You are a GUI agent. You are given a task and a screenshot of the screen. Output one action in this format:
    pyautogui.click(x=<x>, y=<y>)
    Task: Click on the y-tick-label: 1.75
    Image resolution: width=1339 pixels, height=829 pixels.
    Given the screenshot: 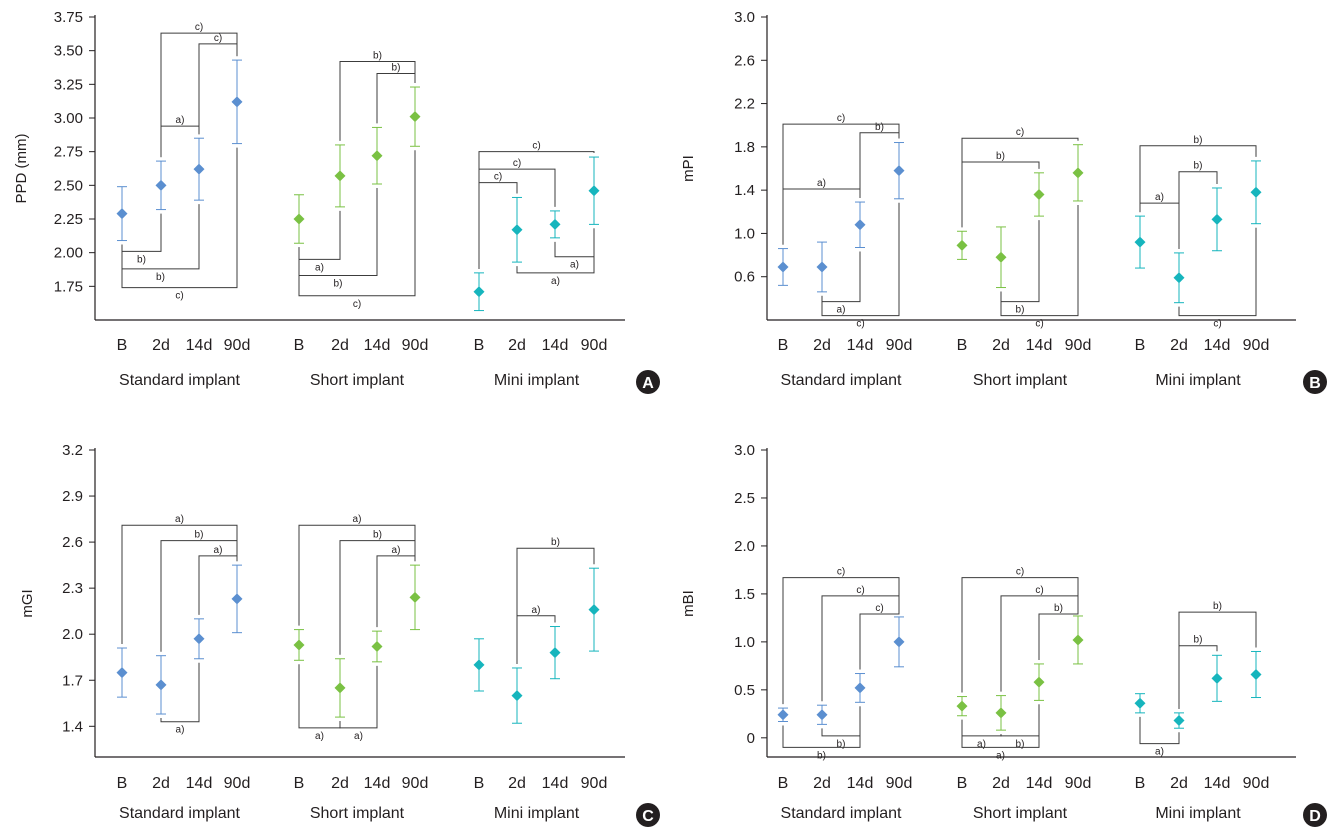 What is the action you would take?
    pyautogui.click(x=68, y=286)
    